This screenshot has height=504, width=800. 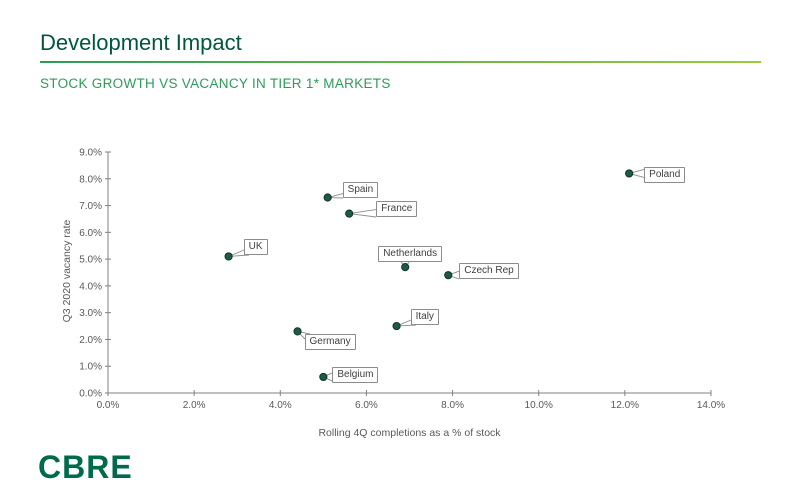 What do you see at coordinates (90, 260) in the screenshot?
I see `y-tick-label: 5.0%` at bounding box center [90, 260].